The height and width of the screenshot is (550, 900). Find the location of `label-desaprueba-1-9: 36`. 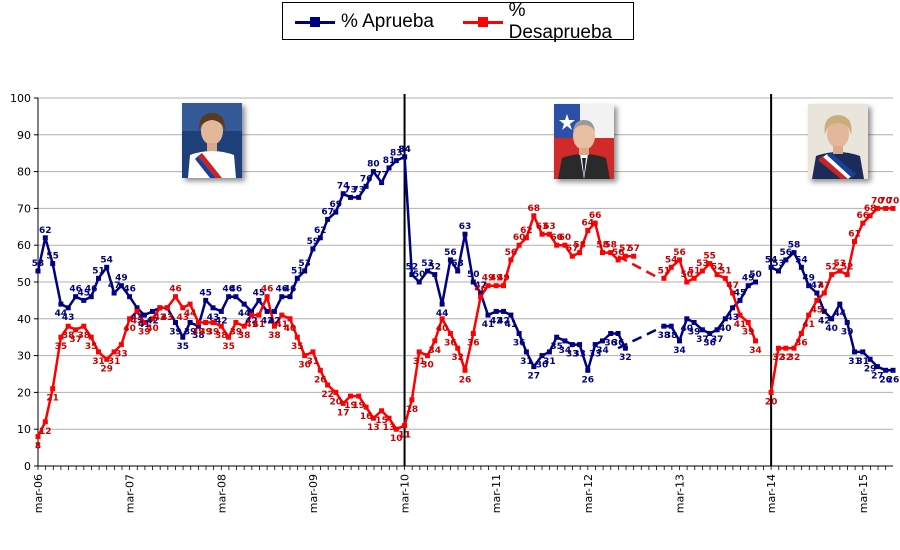

label-desaprueba-1-9: 36 is located at coordinates (473, 344).